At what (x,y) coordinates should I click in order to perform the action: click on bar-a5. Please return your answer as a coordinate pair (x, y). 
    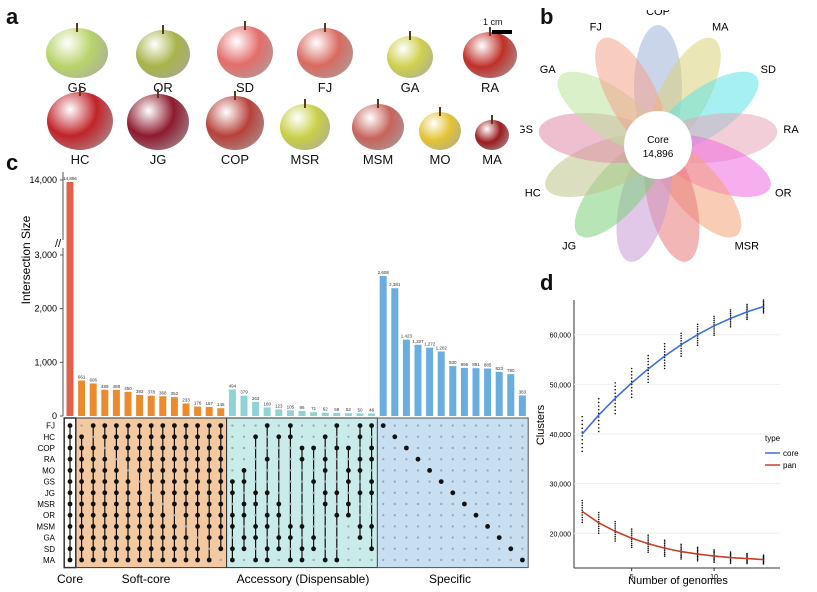
    Looking at the image, I should click on (279, 412).